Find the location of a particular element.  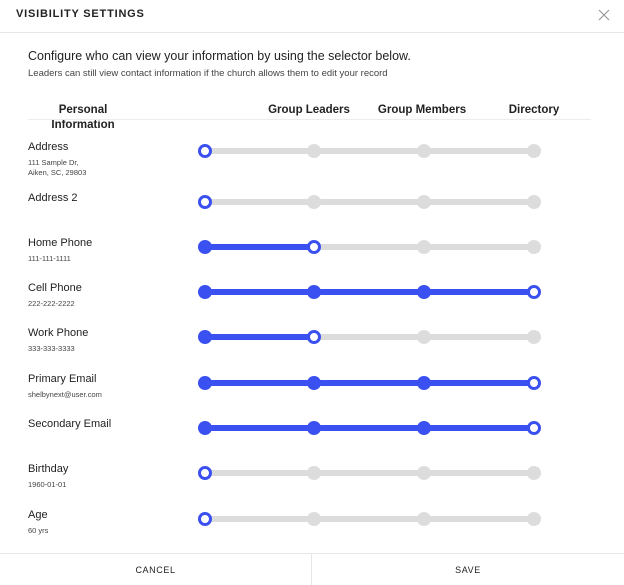

visibility-slider-birthday is located at coordinates (370, 473).